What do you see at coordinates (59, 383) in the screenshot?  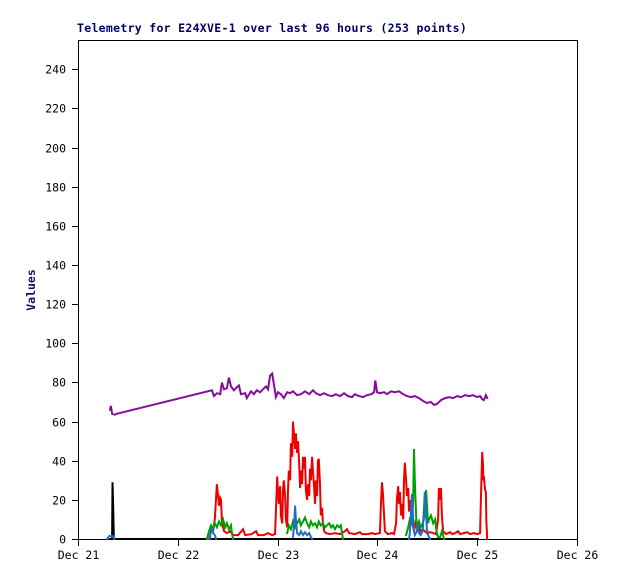 I see `y-tick-label: 80` at bounding box center [59, 383].